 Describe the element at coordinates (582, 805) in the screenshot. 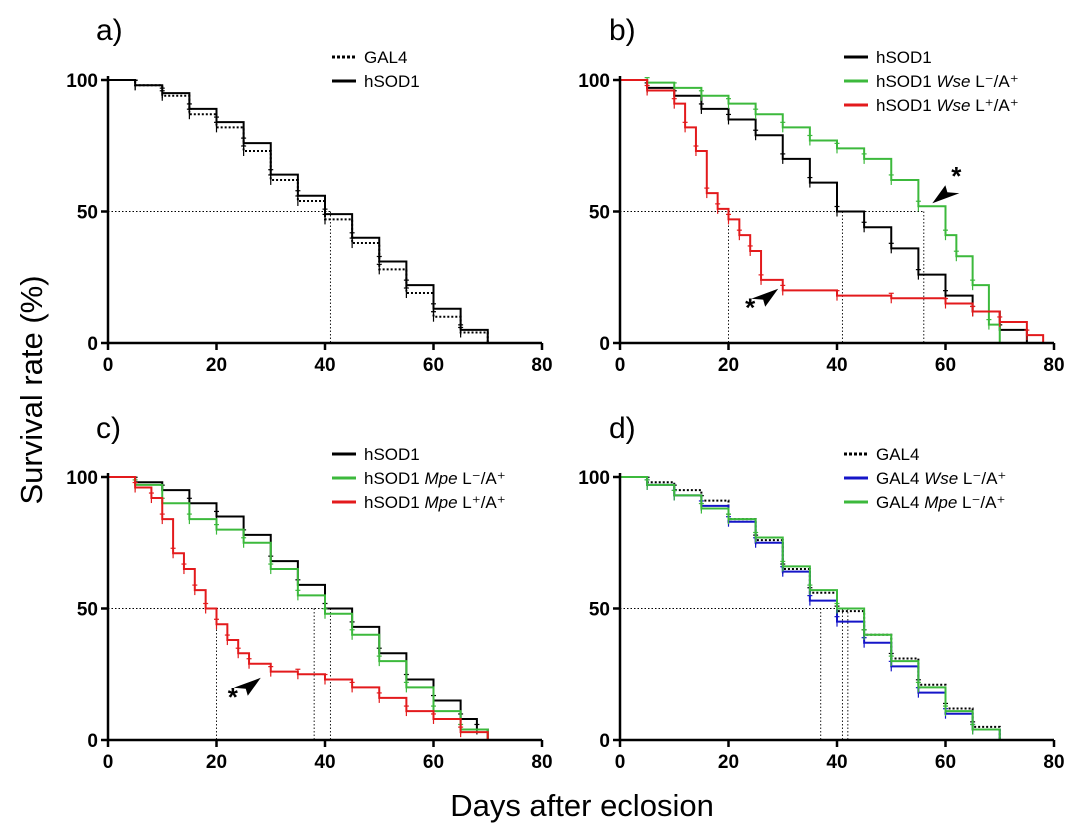

I see `x-axis-title: Days after eclosion` at that location.